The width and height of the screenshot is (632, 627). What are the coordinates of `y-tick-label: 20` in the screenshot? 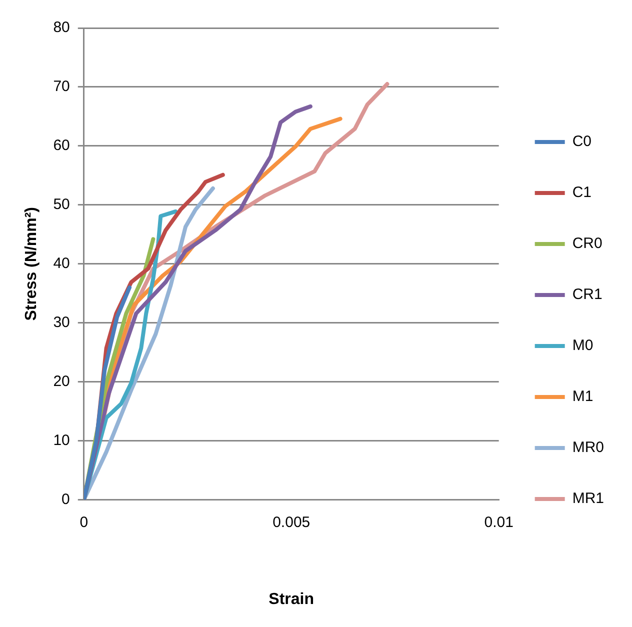 It's located at (61, 381).